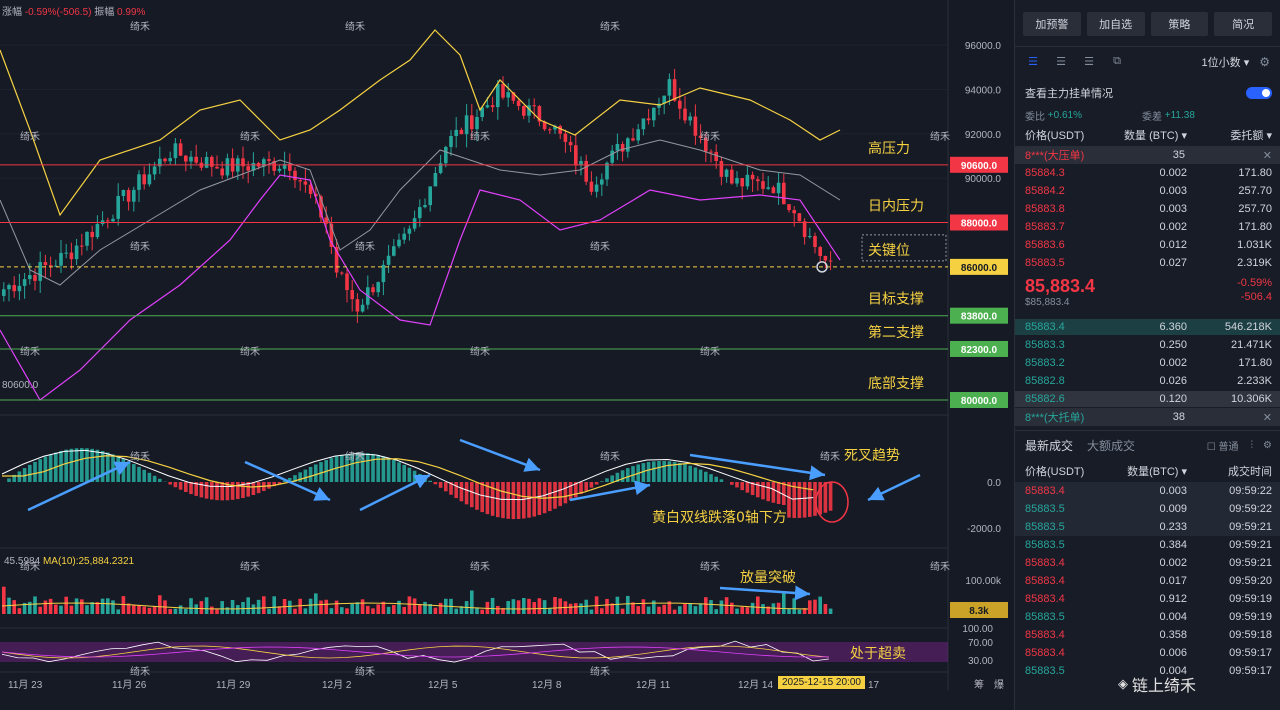  What do you see at coordinates (1049, 446) in the screenshot?
I see `tab-latest-trades: 最新成交` at bounding box center [1049, 446].